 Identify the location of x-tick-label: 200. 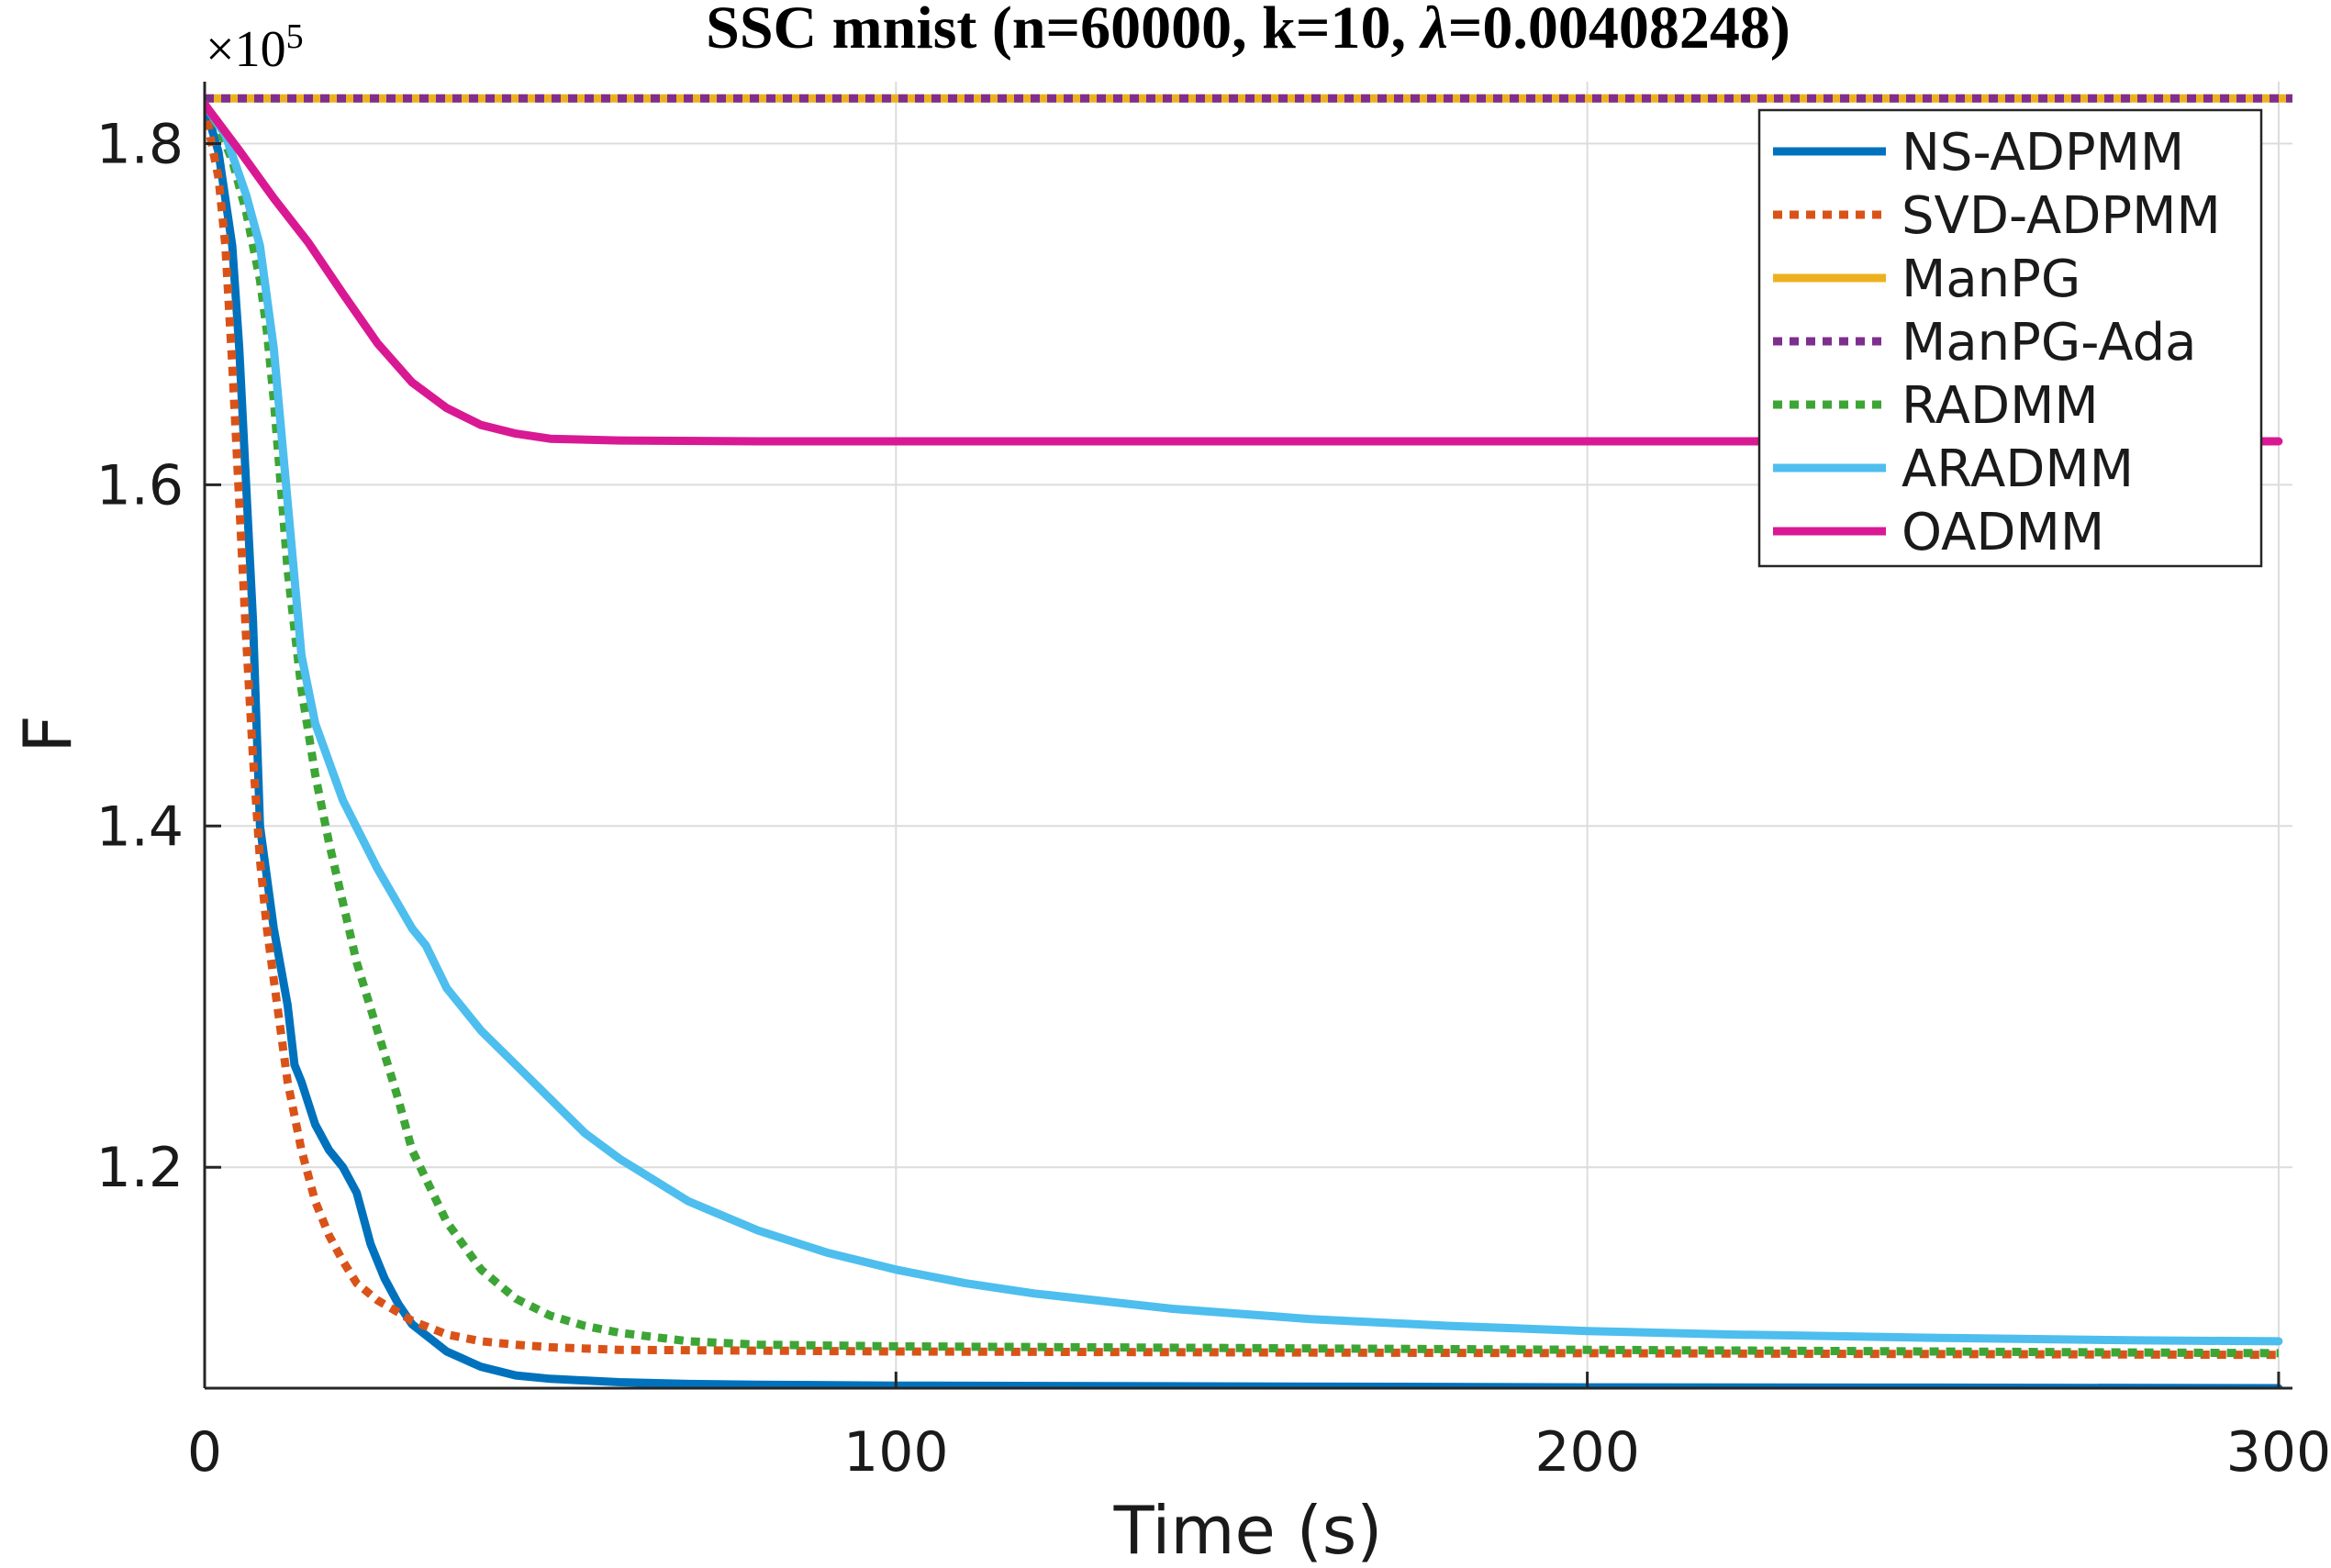
(1587, 1452).